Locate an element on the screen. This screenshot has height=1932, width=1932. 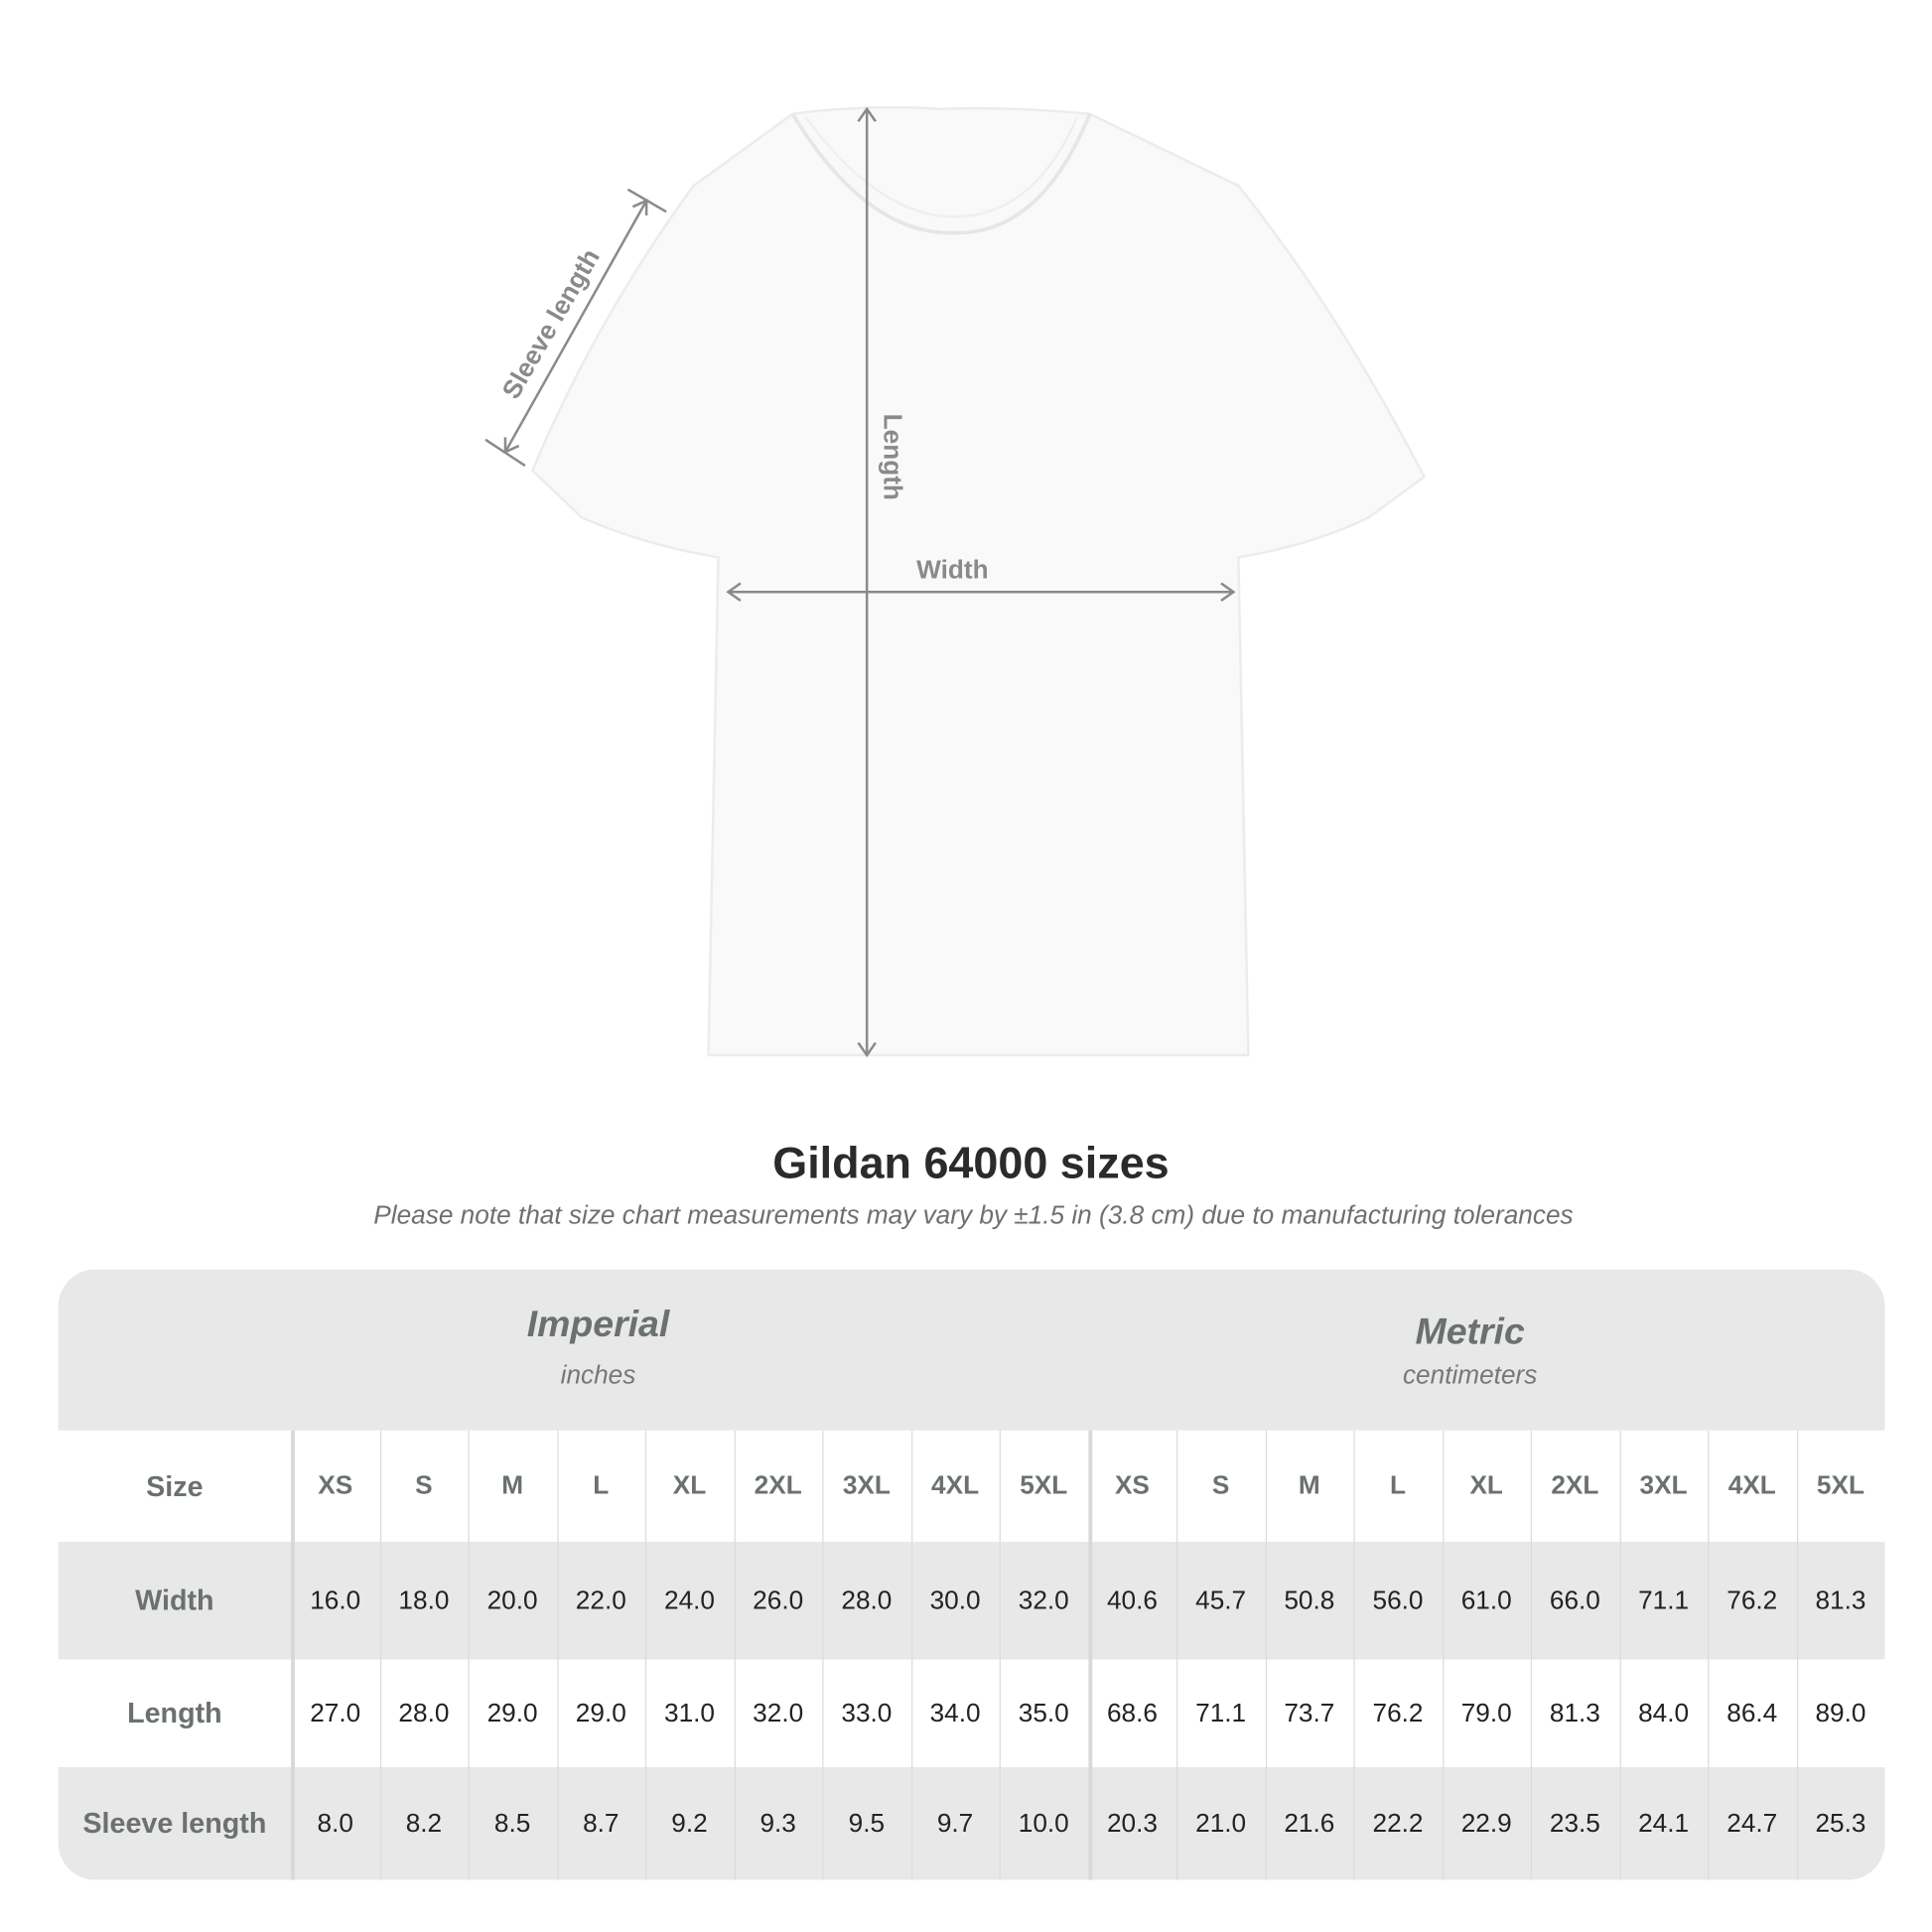
size-header: XL is located at coordinates (690, 1485).